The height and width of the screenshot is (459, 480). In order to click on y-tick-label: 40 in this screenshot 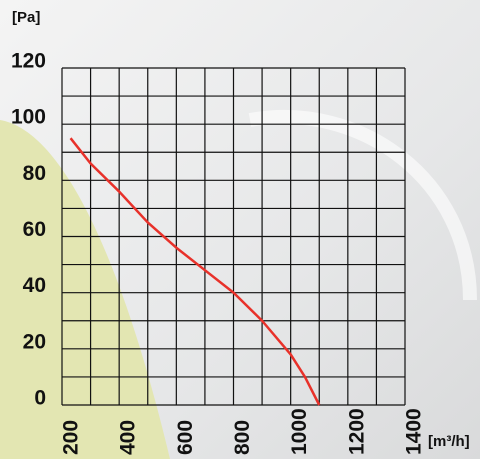, I will do `click(34, 285)`.